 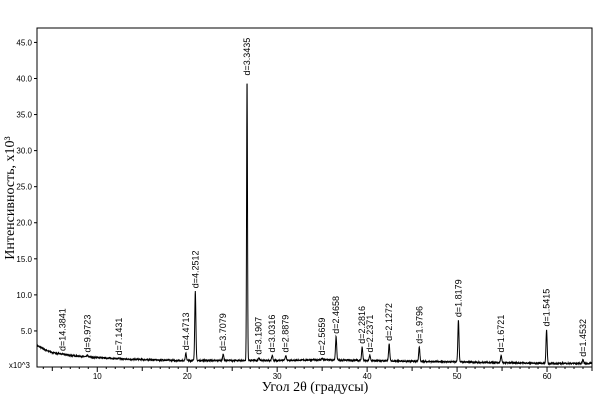 I want to click on peak-d-spacing-label: d=2.8879, so click(x=286, y=334).